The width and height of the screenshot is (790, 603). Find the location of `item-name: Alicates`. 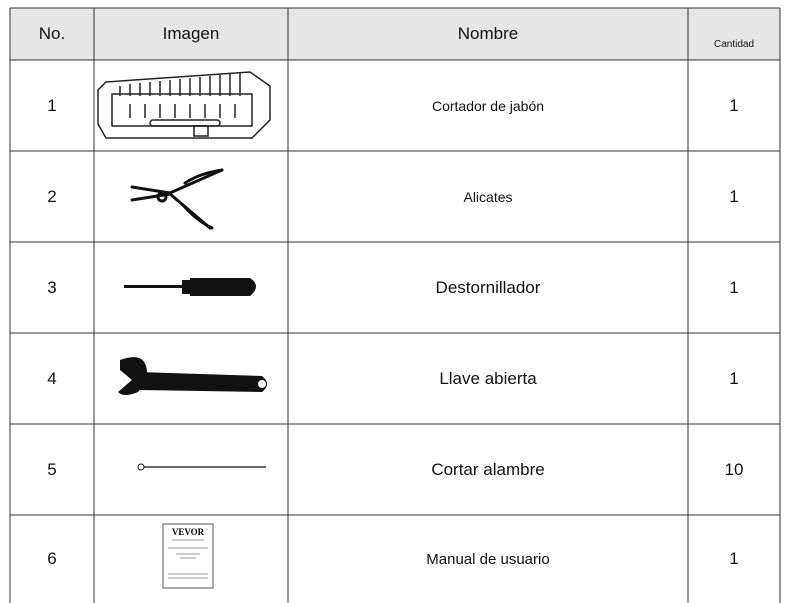

item-name: Alicates is located at coordinates (488, 196).